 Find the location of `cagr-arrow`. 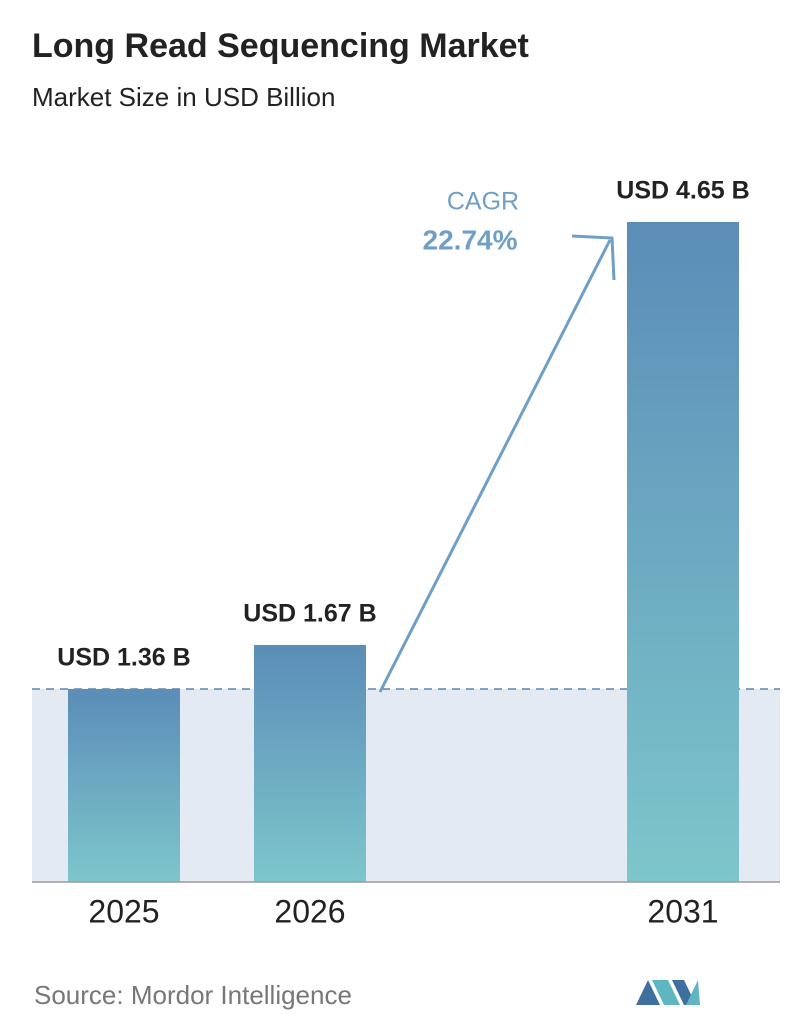

cagr-arrow is located at coordinates (495, 466).